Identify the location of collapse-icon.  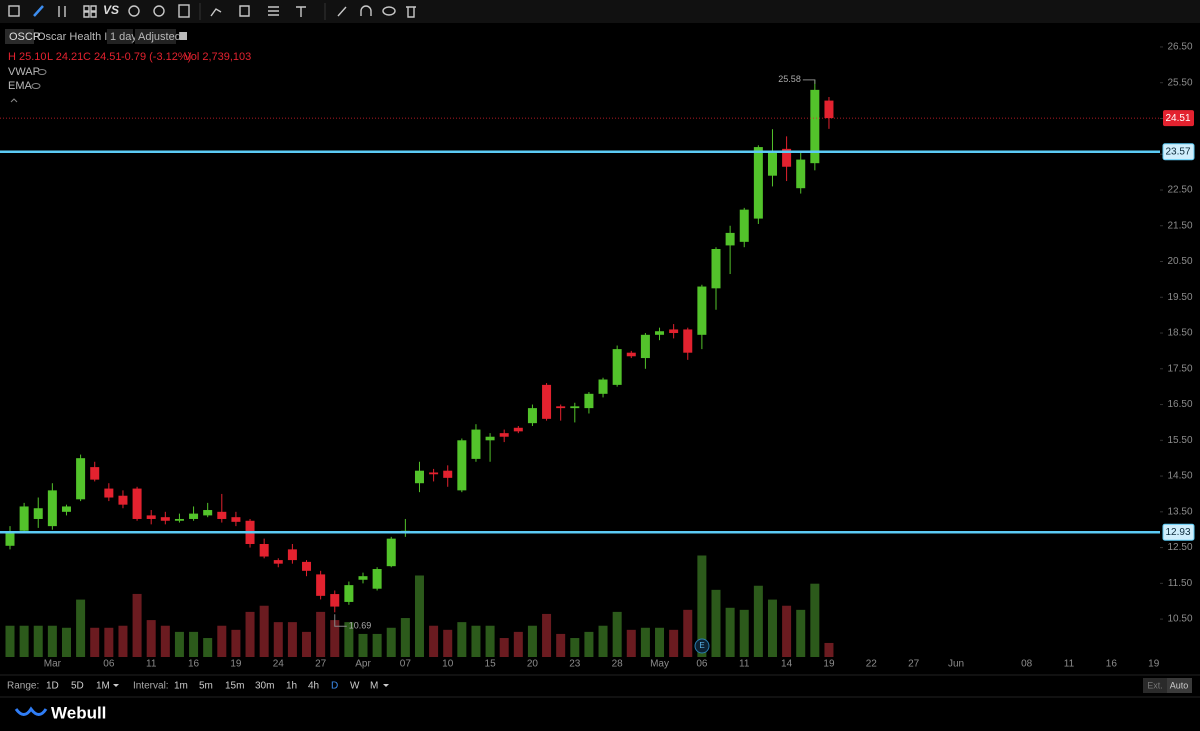
(14, 100).